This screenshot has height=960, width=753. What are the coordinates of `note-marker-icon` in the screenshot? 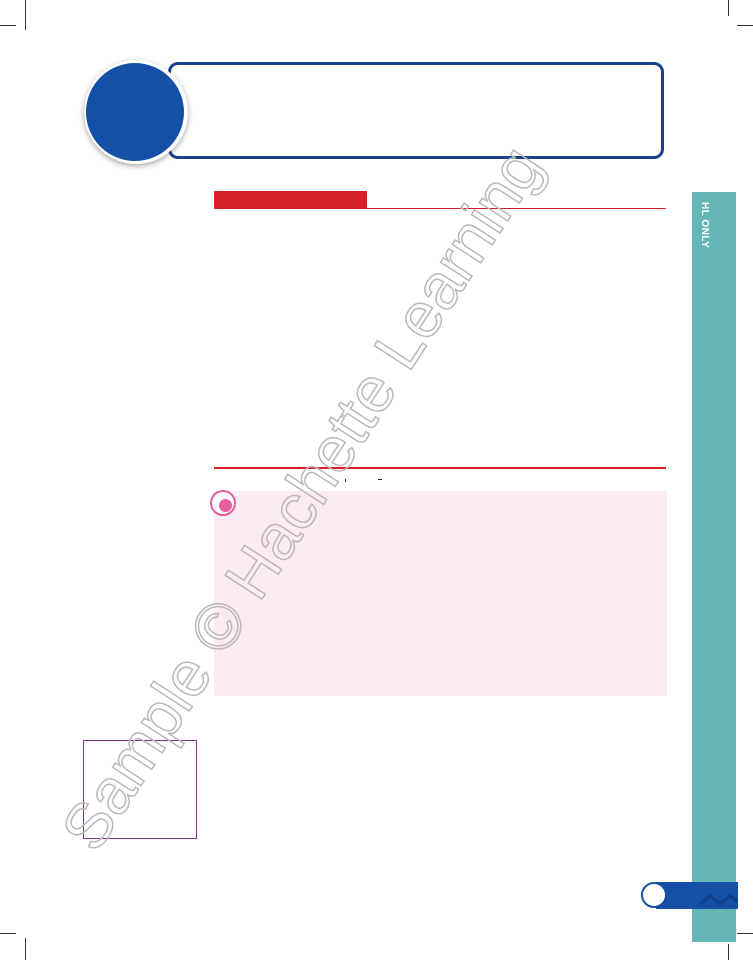 It's located at (225, 505).